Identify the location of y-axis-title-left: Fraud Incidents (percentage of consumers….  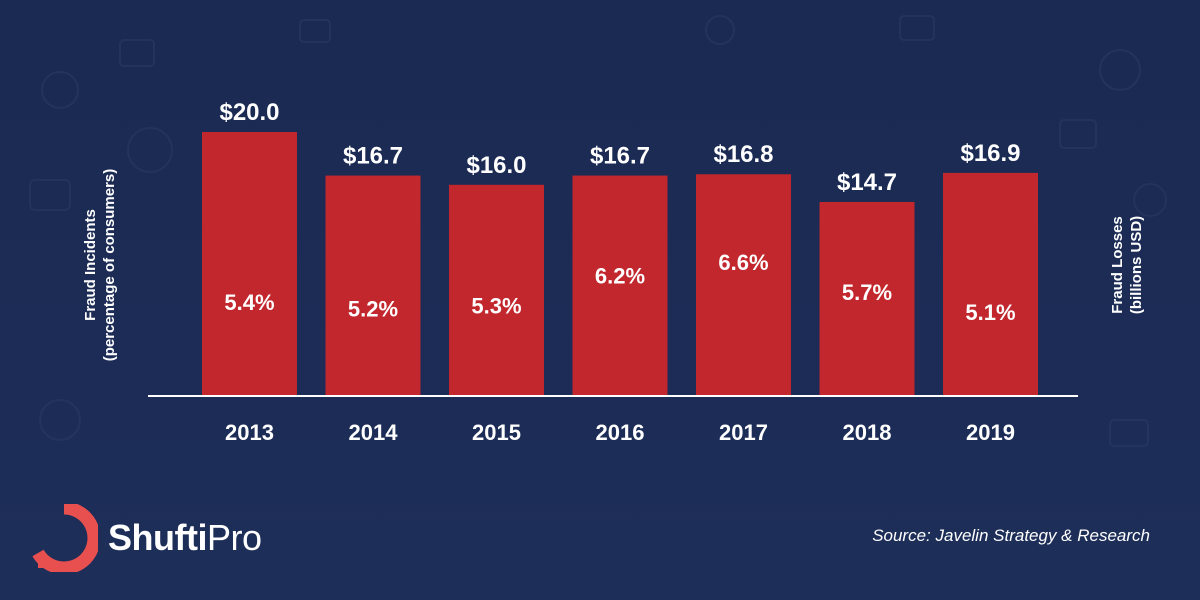
(100, 265).